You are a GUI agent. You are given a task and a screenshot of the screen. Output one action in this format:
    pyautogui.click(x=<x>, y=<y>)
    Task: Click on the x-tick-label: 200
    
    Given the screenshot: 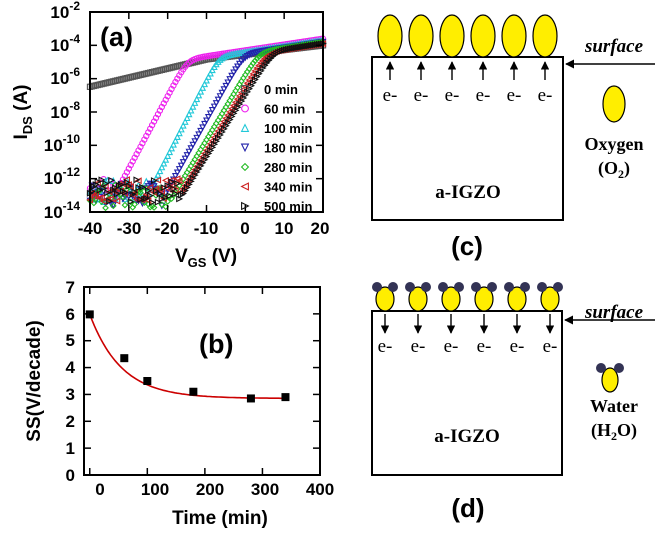 What is the action you would take?
    pyautogui.click(x=210, y=489)
    